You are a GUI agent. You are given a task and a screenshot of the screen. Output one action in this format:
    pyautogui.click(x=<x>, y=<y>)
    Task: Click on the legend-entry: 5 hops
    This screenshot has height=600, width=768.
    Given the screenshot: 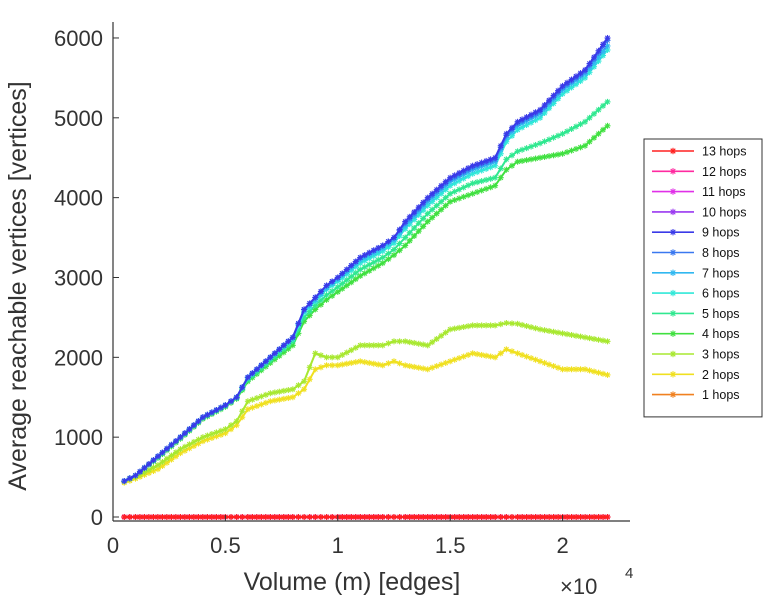 What is the action you would take?
    pyautogui.click(x=696, y=314)
    